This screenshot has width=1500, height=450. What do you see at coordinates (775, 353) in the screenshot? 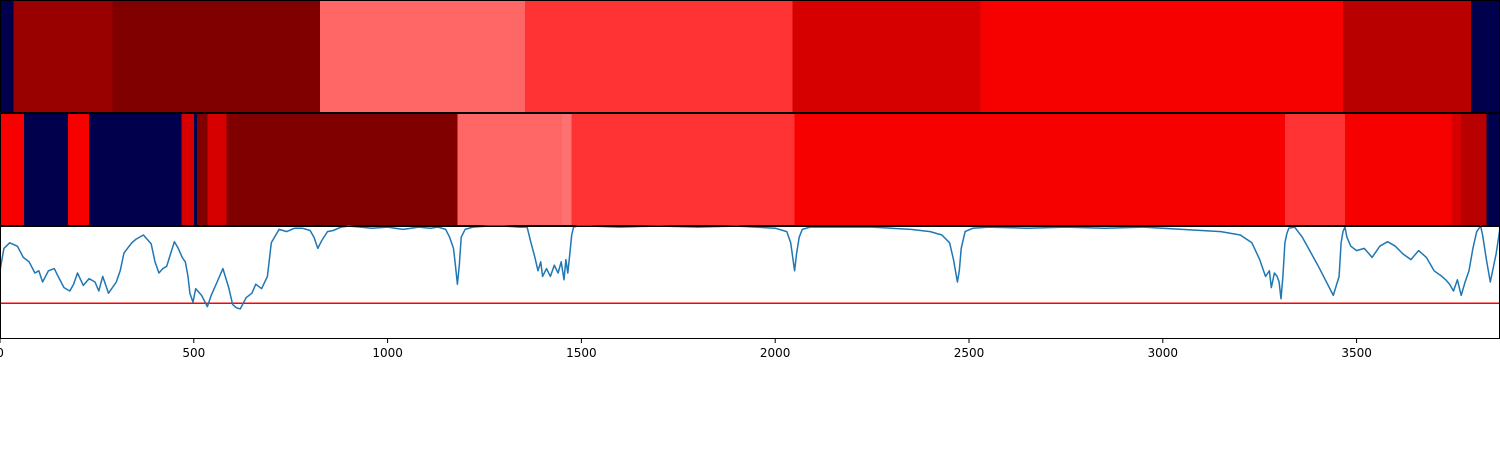
I see `x-tick-label-4: 2000` at bounding box center [775, 353].